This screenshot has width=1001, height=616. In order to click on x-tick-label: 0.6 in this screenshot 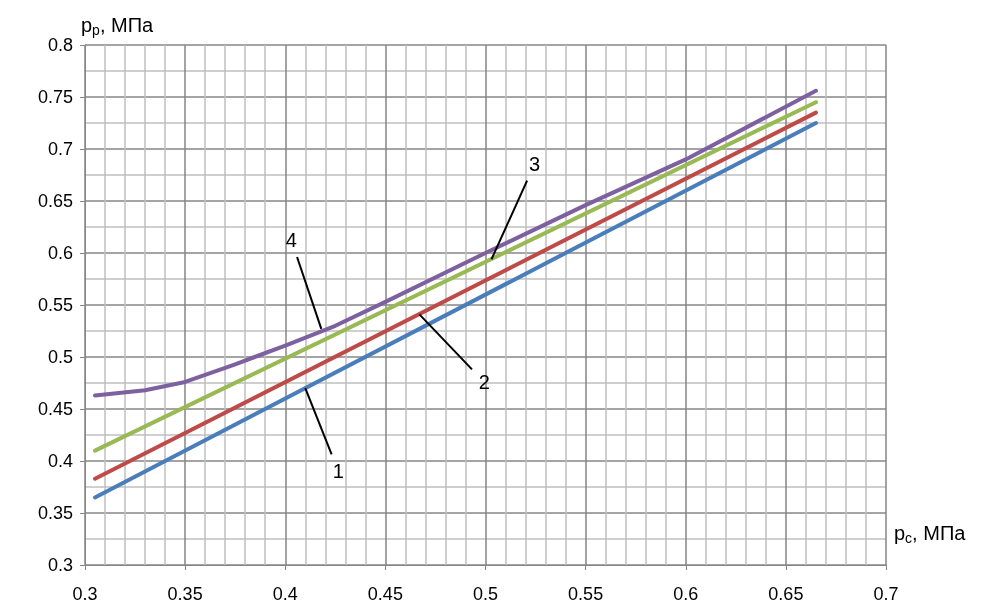, I will do `click(686, 594)`.